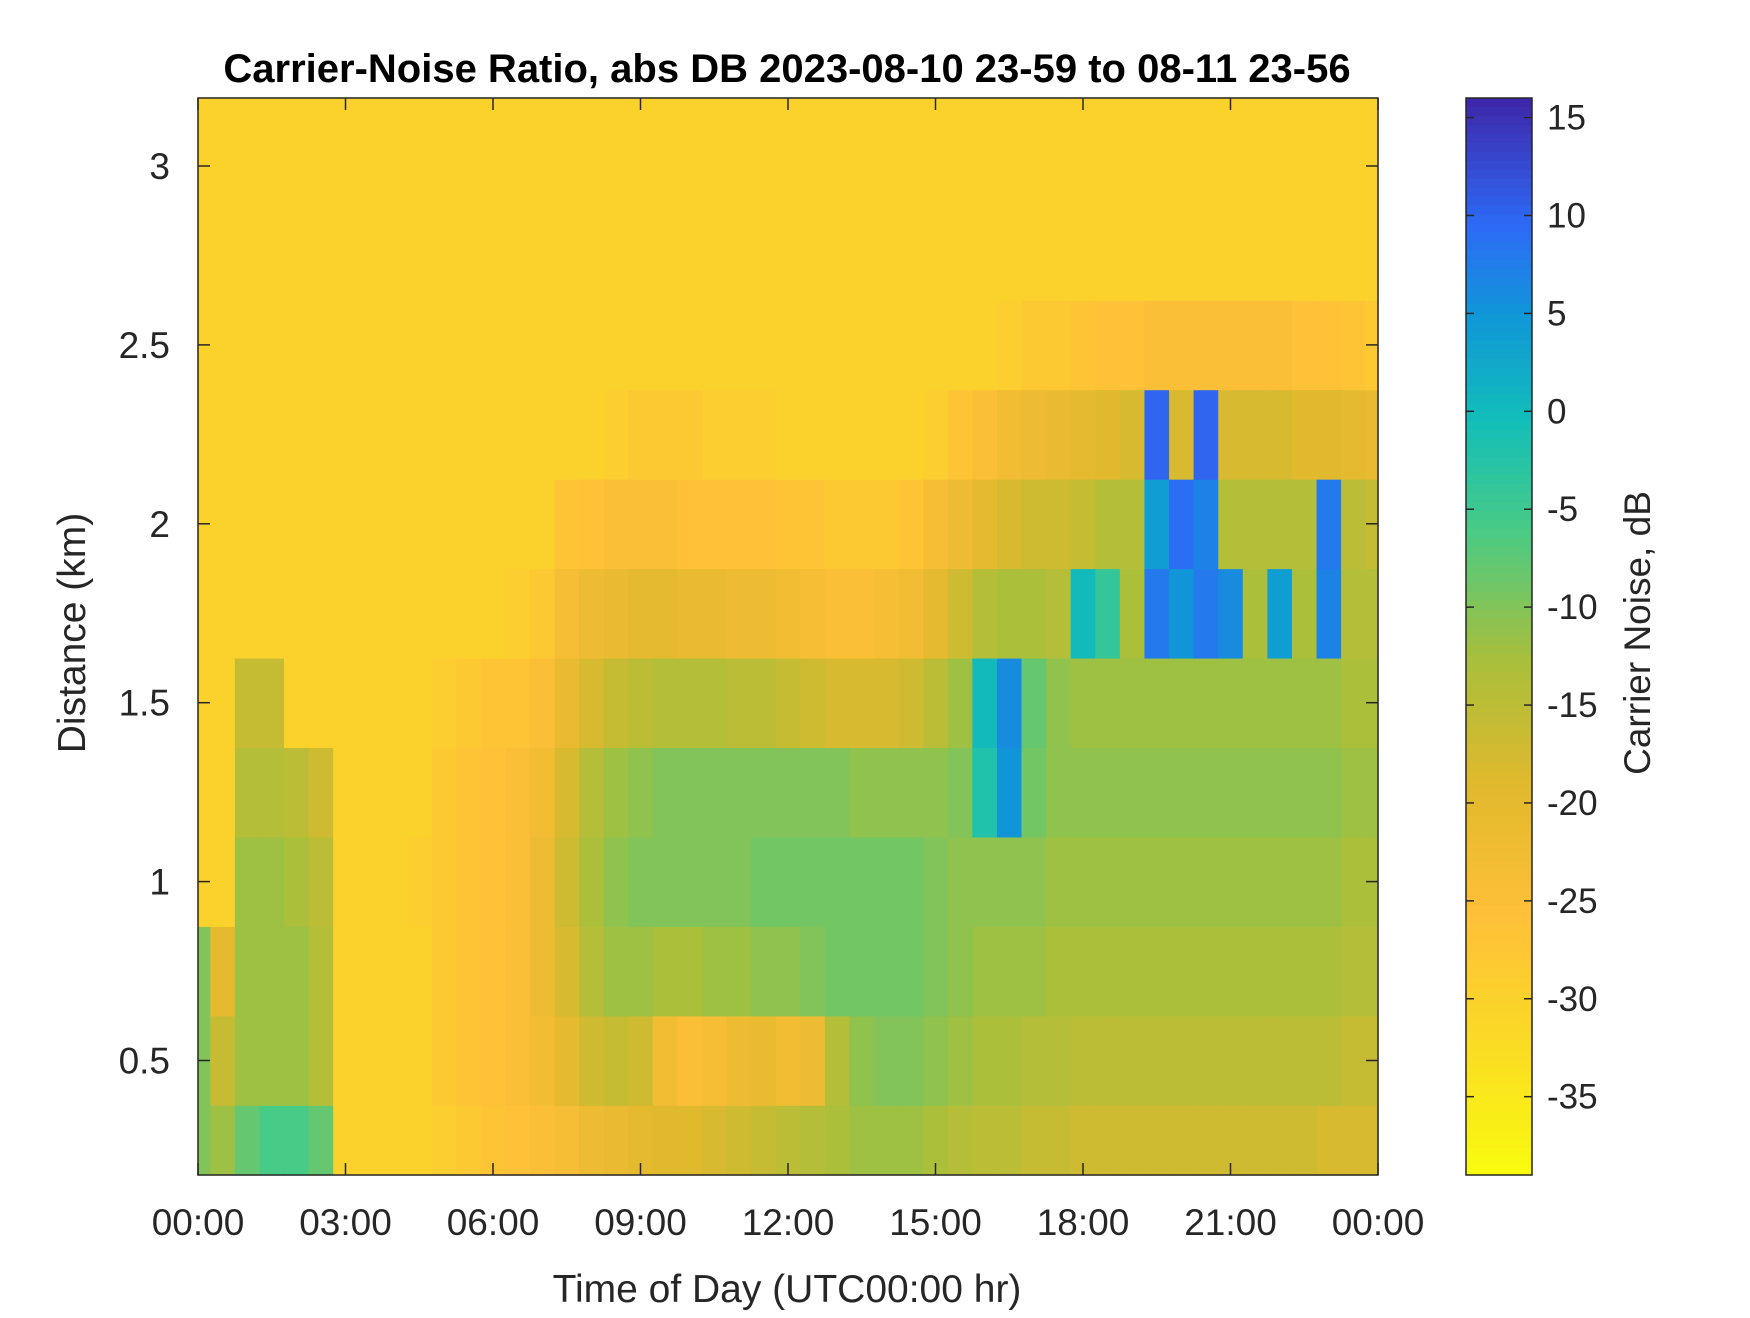 The width and height of the screenshot is (1750, 1318). What do you see at coordinates (144, 345) in the screenshot?
I see `y-tick-label: 2.5` at bounding box center [144, 345].